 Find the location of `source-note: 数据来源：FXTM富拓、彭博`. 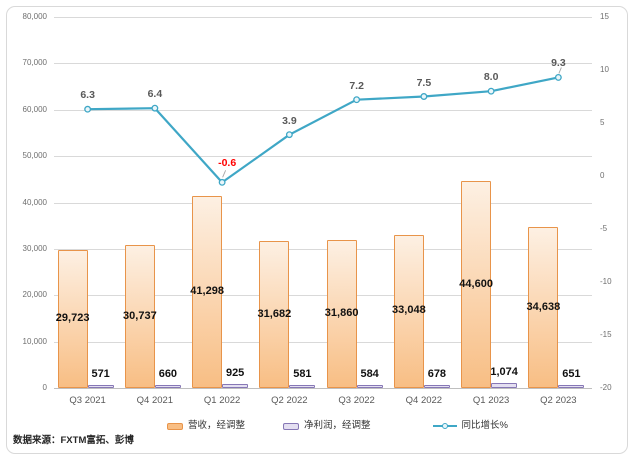

source-note: 数据来源：FXTM富拓、彭博 is located at coordinates (73, 440).